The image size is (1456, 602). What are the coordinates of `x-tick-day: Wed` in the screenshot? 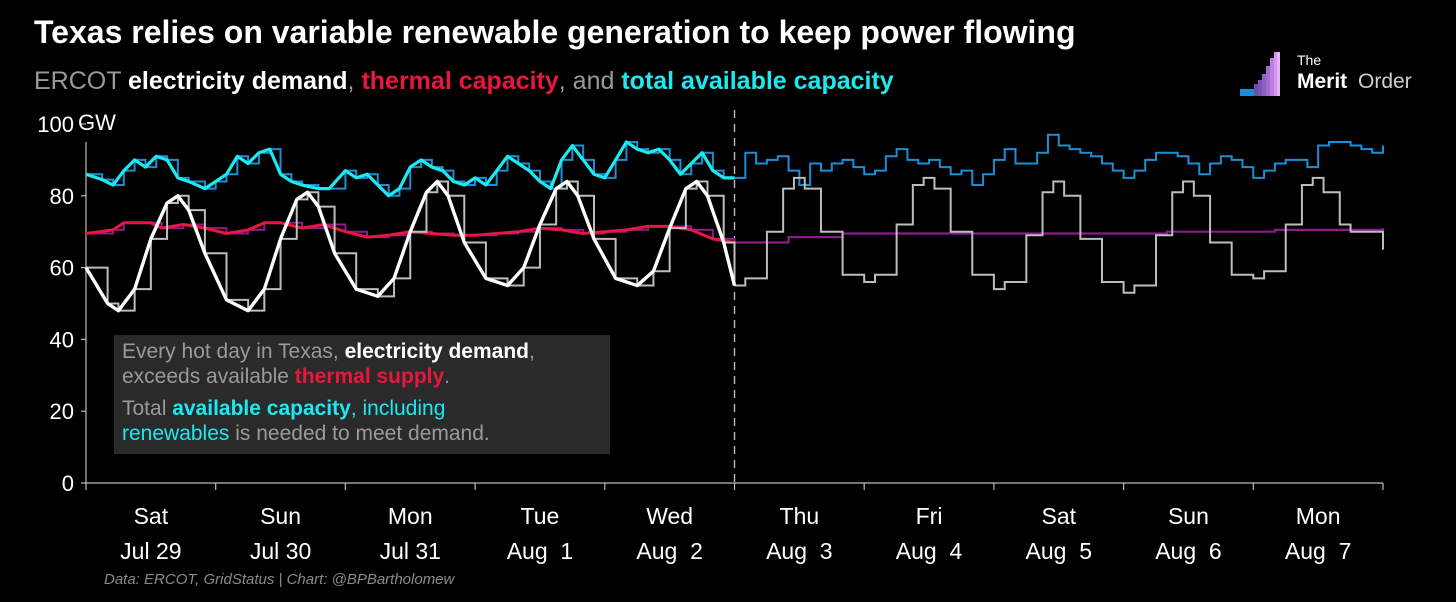 It's located at (669, 516).